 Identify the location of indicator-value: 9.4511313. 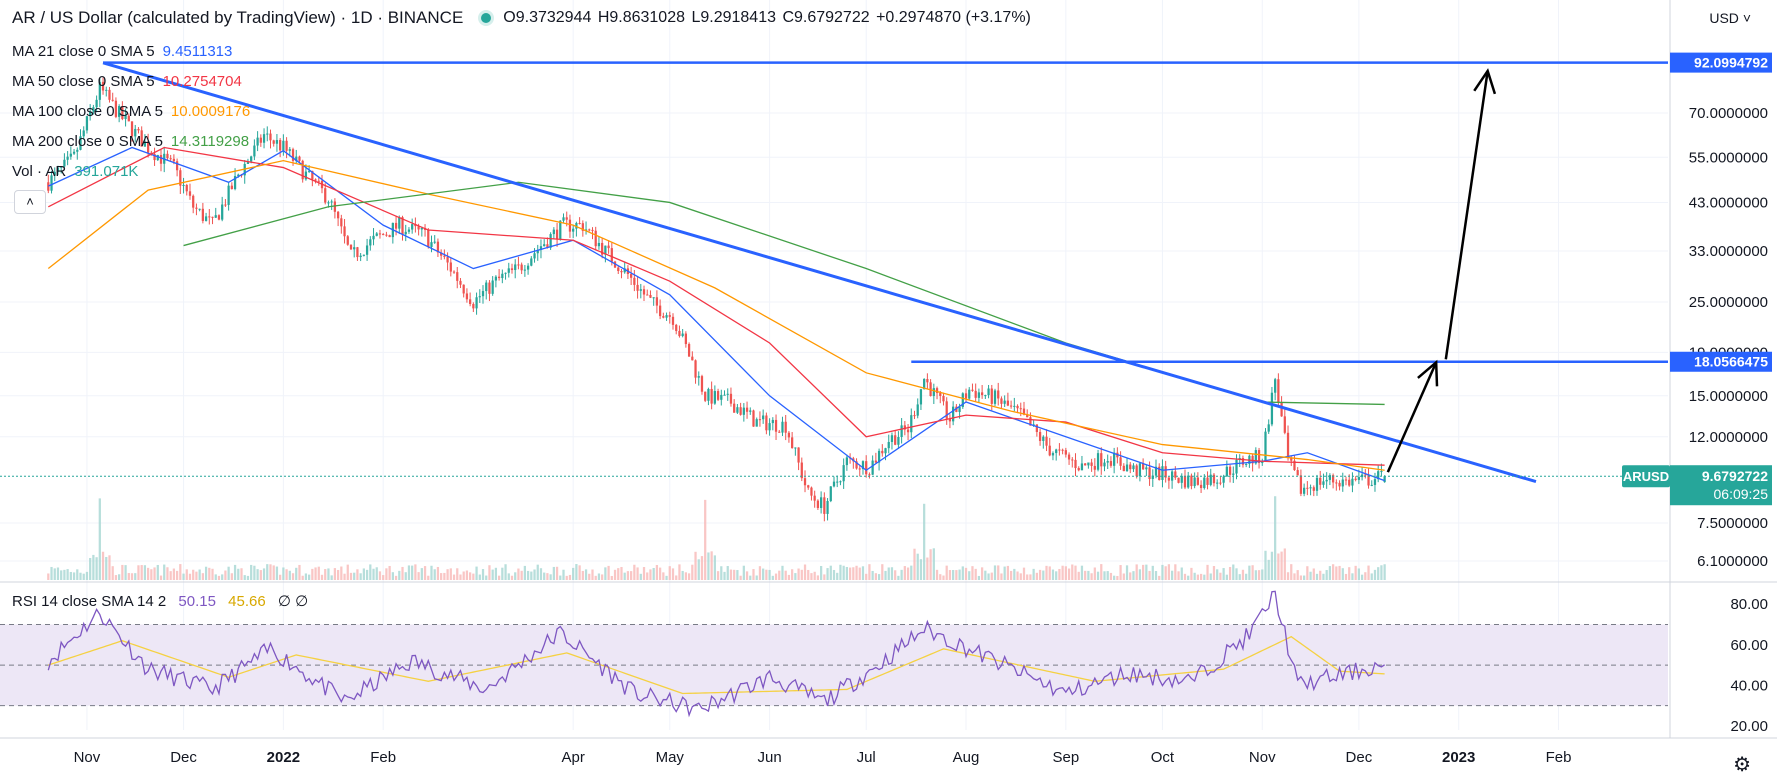
(197, 51).